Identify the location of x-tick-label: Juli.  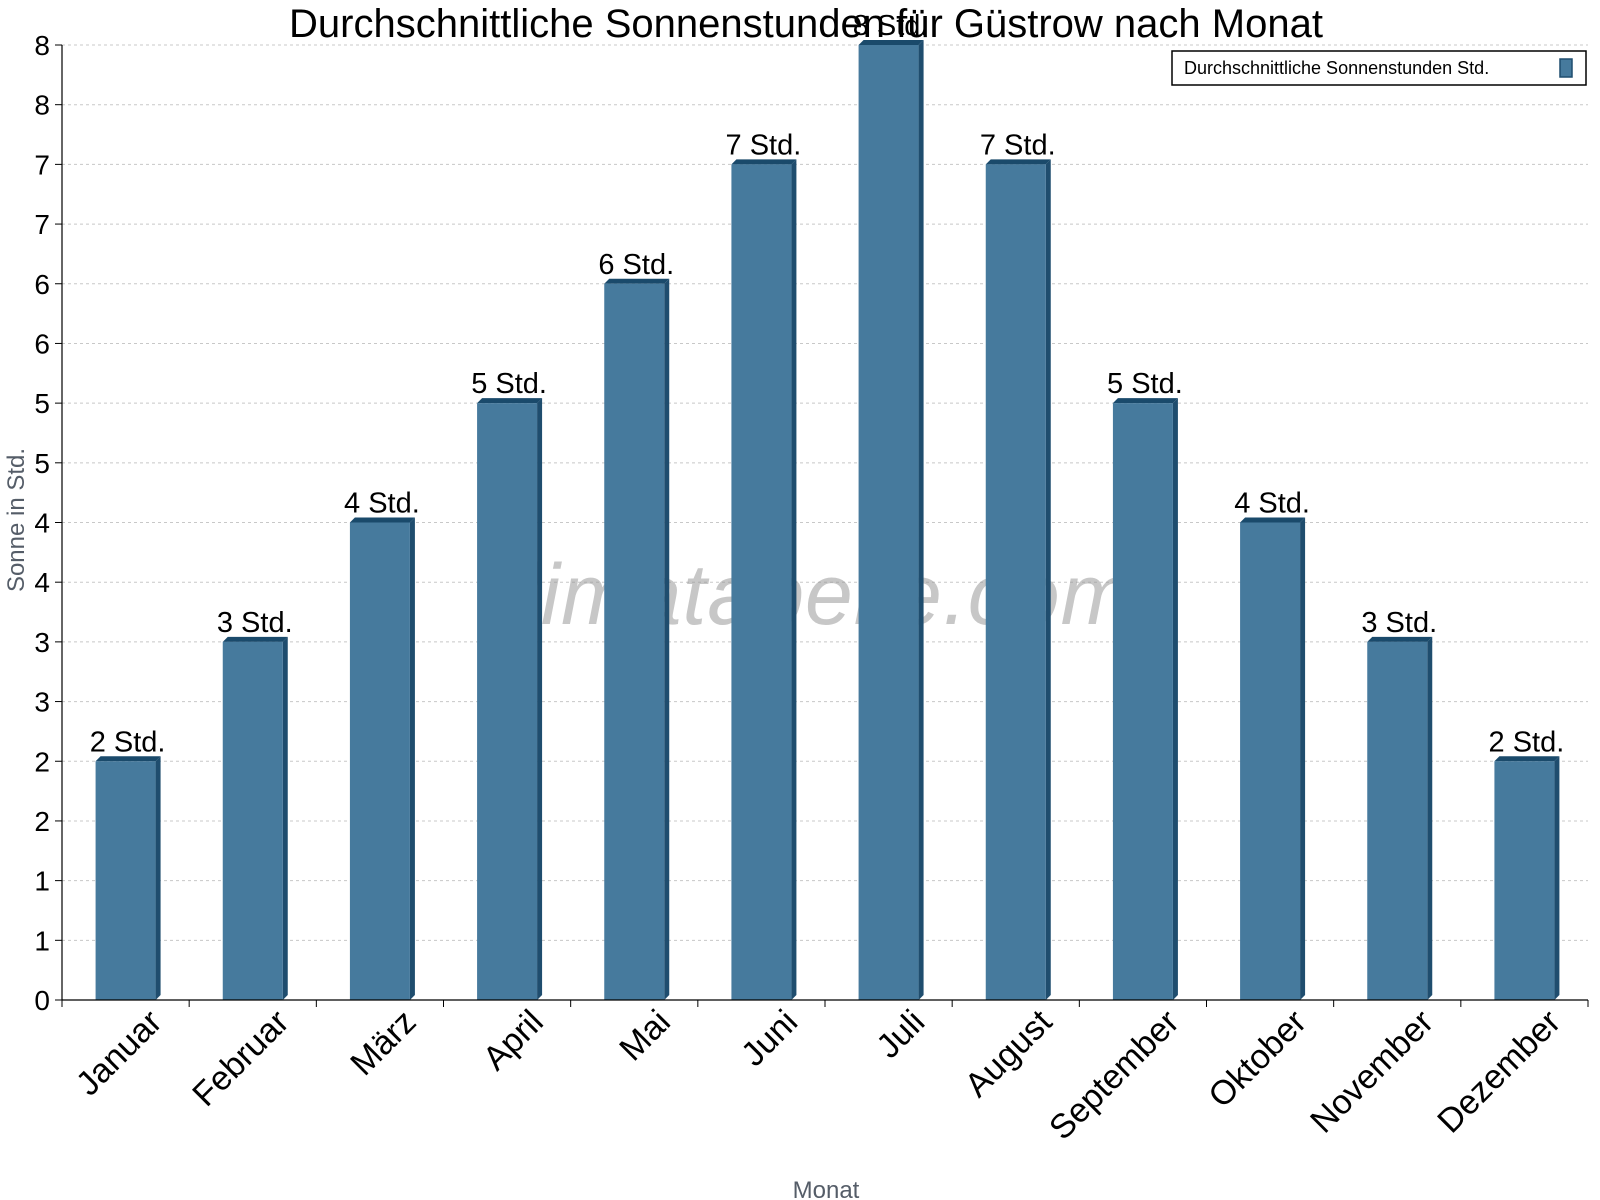
(900, 1034).